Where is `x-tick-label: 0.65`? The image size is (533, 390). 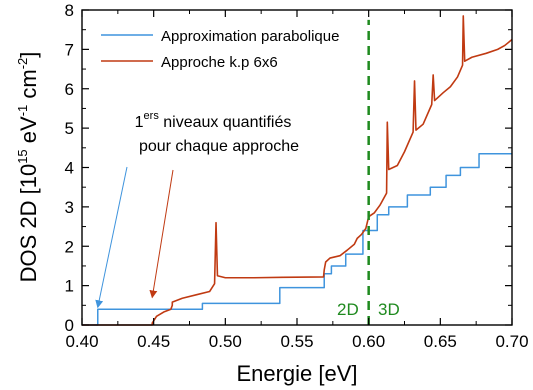 x-tick-label: 0.65 is located at coordinates (440, 341).